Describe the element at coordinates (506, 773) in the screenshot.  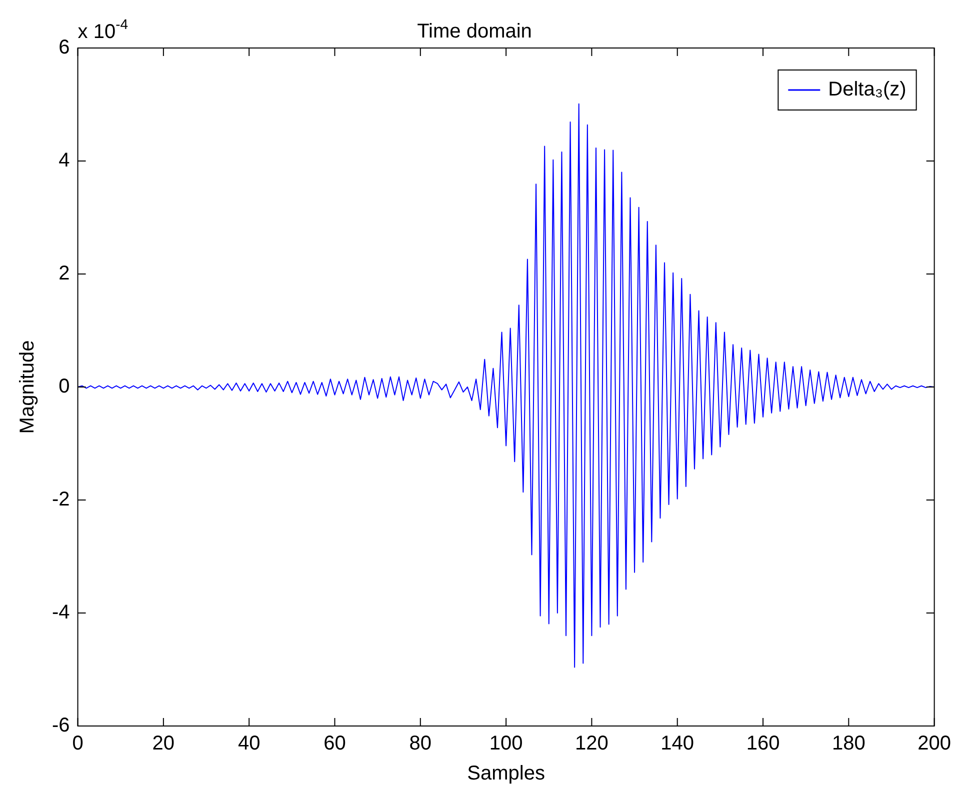
I see `x-axis-title: Samples` at that location.